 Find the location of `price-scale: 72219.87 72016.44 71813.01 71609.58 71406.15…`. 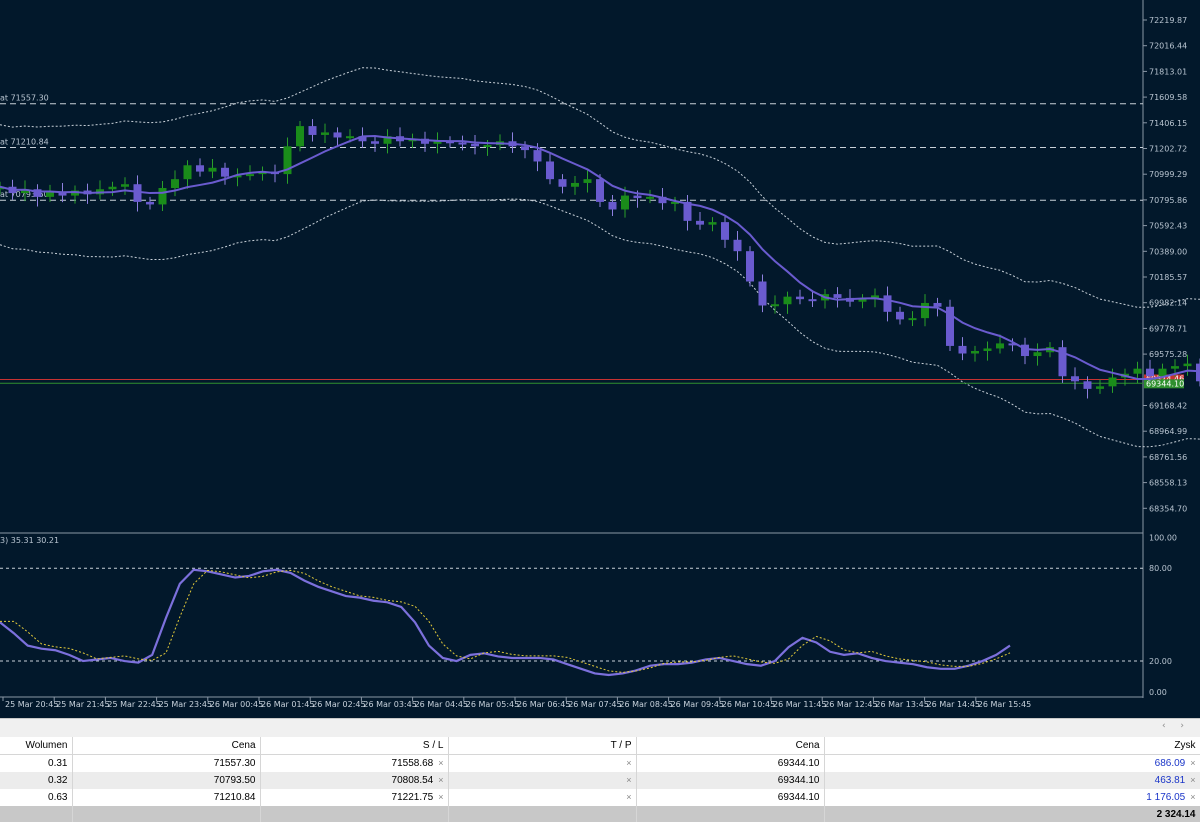

price-scale: 72219.87 72016.44 71813.01 71609.58 71406.15… is located at coordinates (1165, 264).